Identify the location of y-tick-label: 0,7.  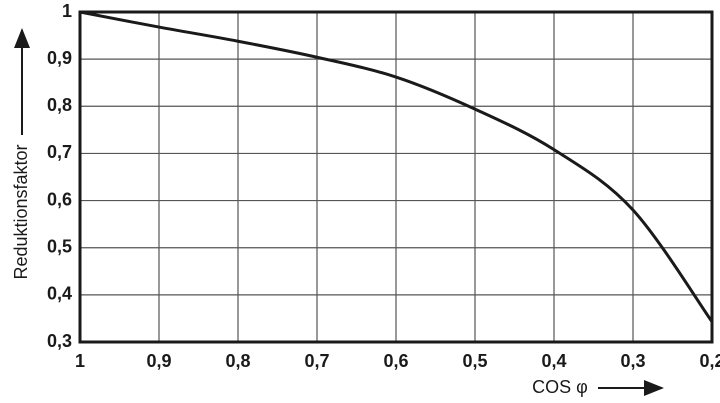
(59, 152).